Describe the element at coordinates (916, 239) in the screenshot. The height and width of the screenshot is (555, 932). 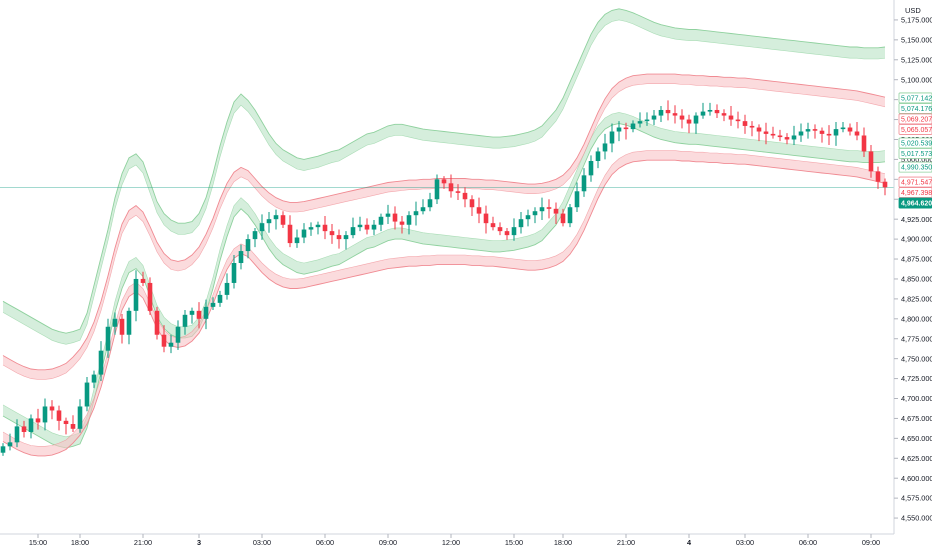
I see `y-tick-label: 4,900.000` at that location.